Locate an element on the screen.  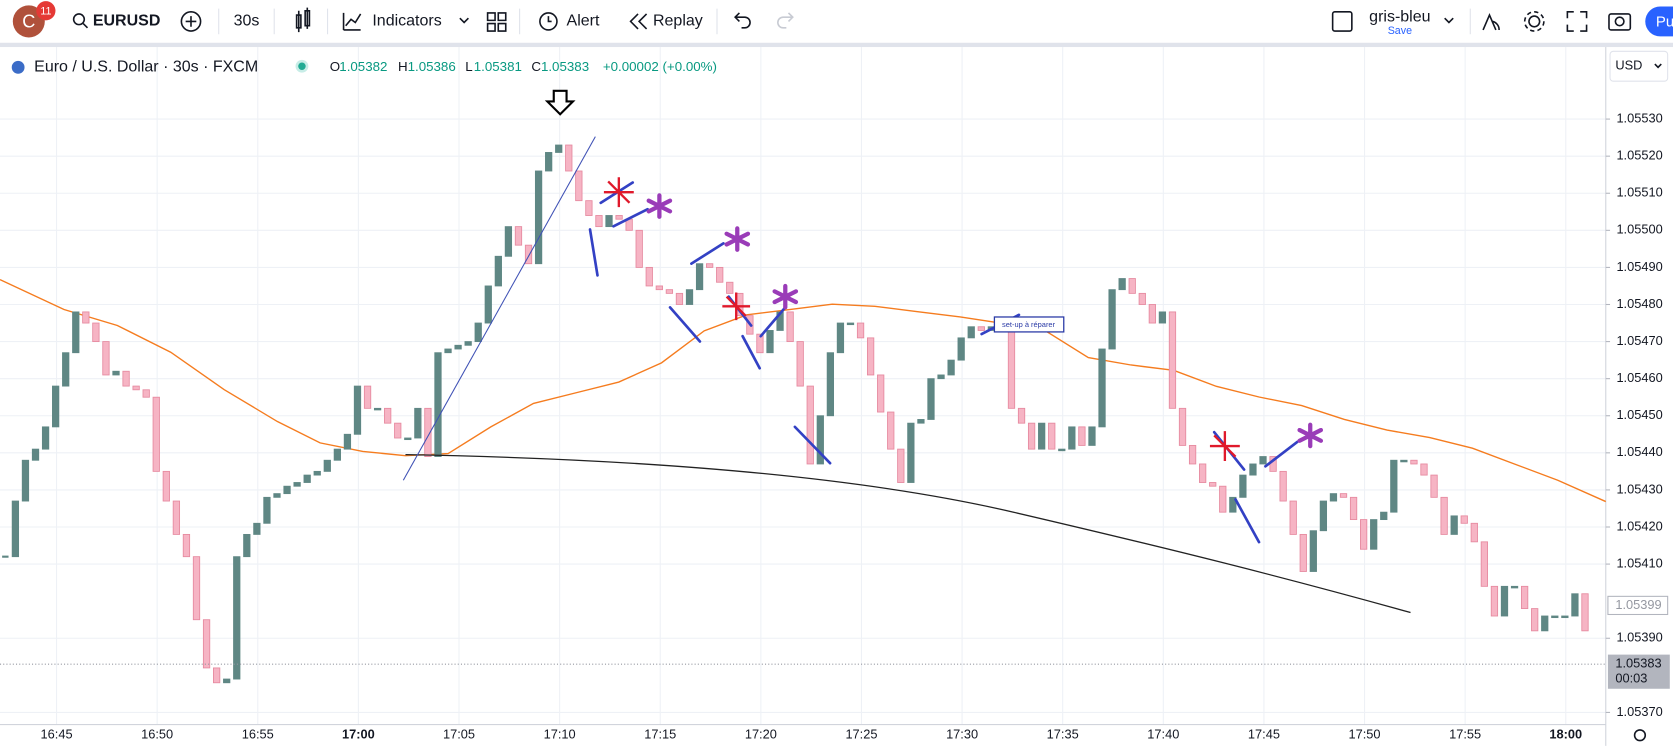
ohlc-label: H is located at coordinates (403, 66).